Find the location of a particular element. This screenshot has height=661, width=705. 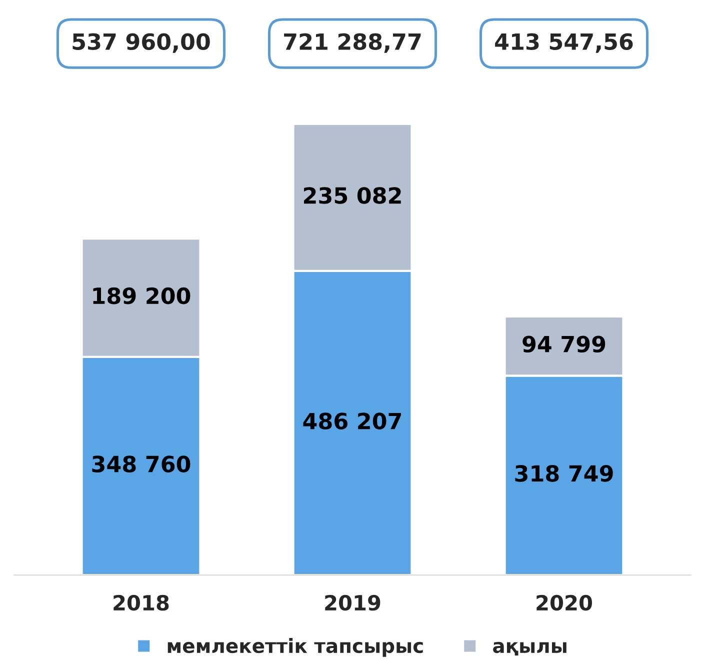

x-tick-label: 2018 is located at coordinates (141, 602).